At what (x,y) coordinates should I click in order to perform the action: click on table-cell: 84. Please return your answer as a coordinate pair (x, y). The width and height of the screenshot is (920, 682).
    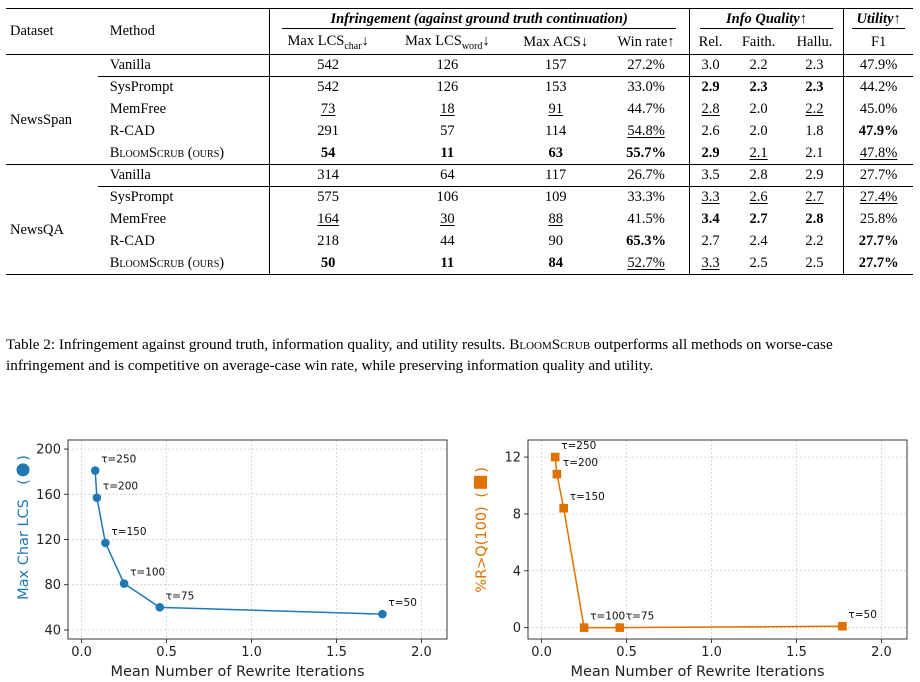
    Looking at the image, I should click on (555, 262).